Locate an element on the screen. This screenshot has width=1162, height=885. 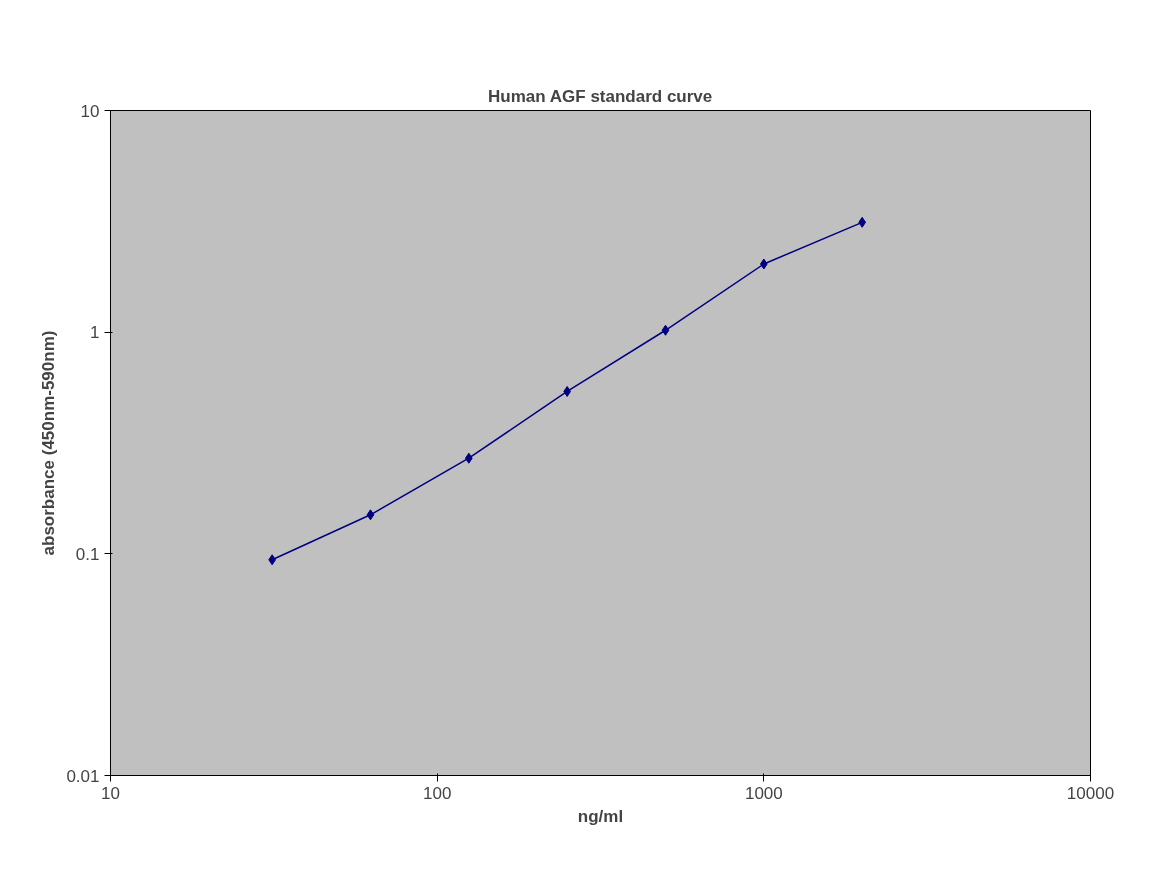
y-axis-title: absorbance (450nm-590nm) is located at coordinates (49, 443).